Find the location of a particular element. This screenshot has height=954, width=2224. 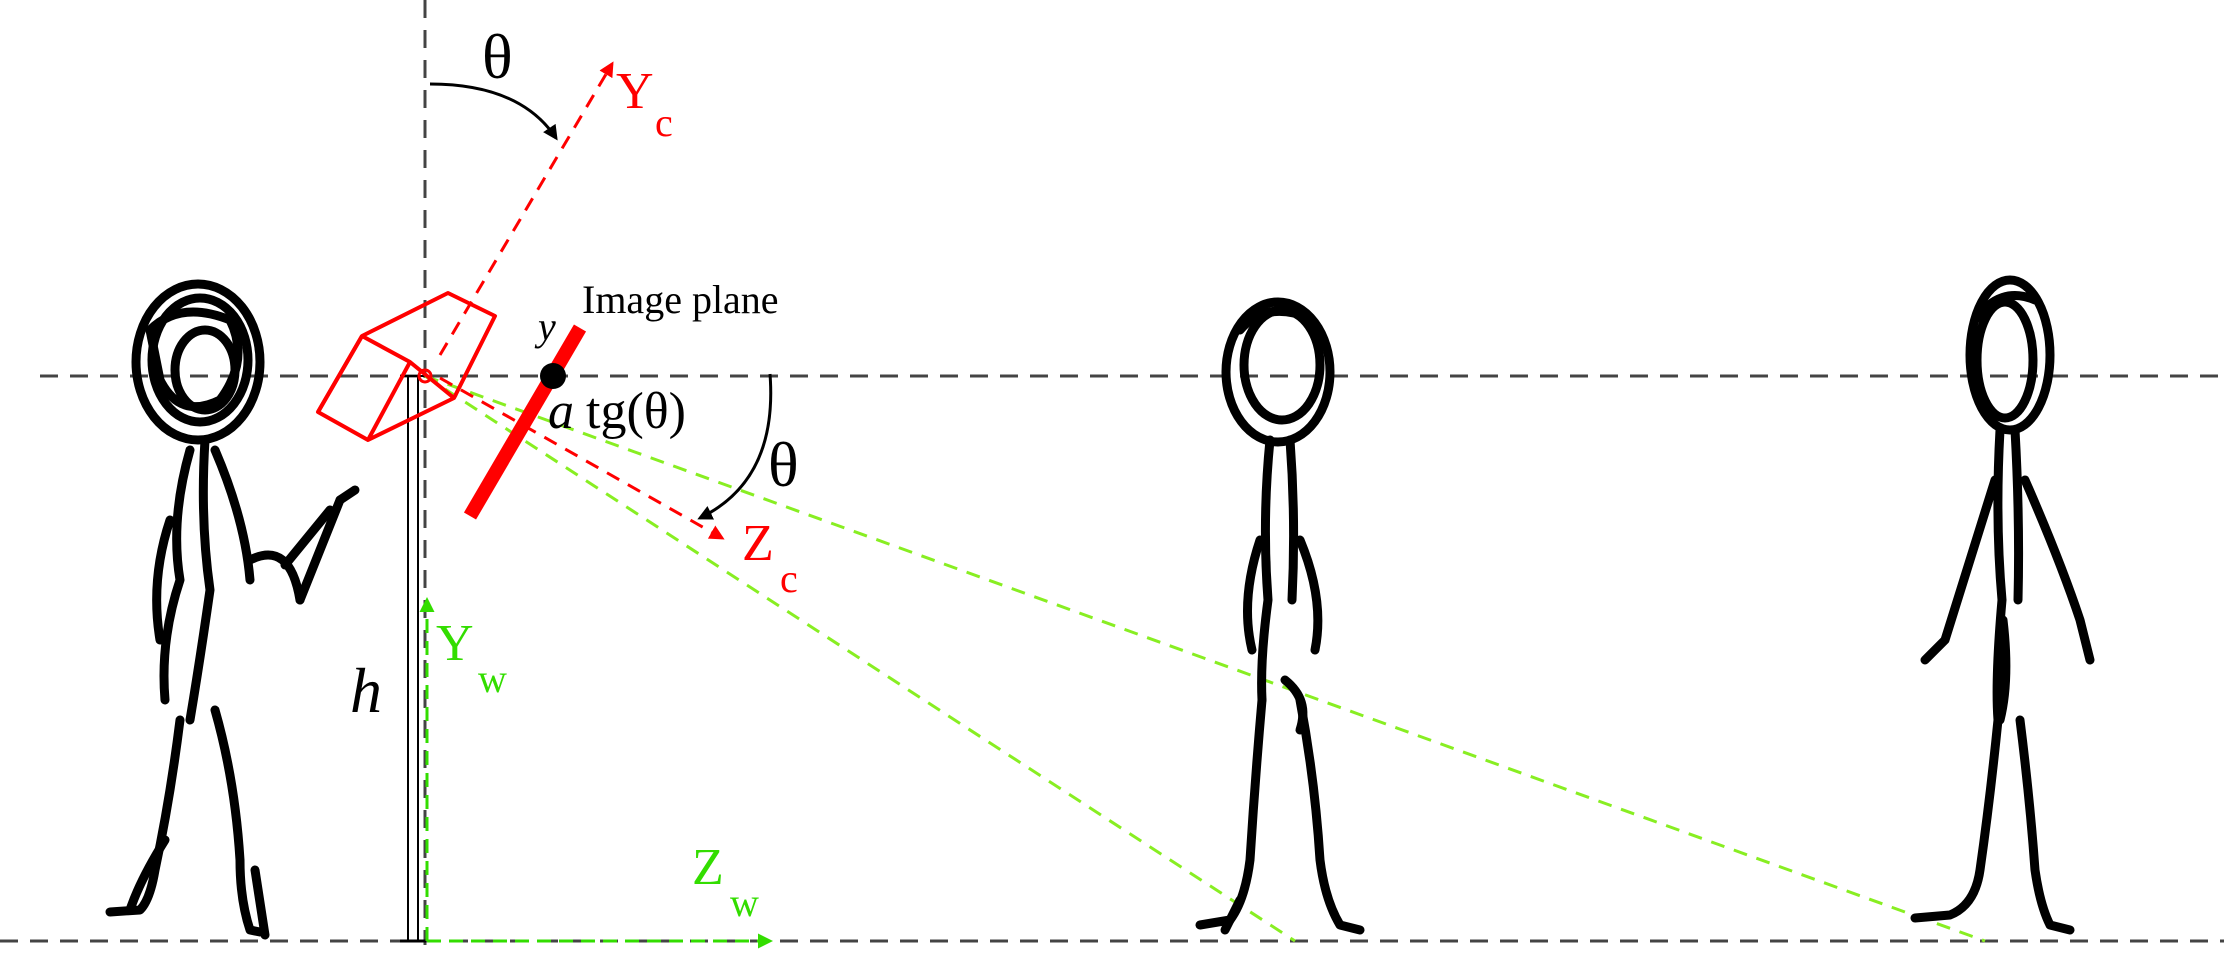

a-variable-label: a is located at coordinates (561, 411).